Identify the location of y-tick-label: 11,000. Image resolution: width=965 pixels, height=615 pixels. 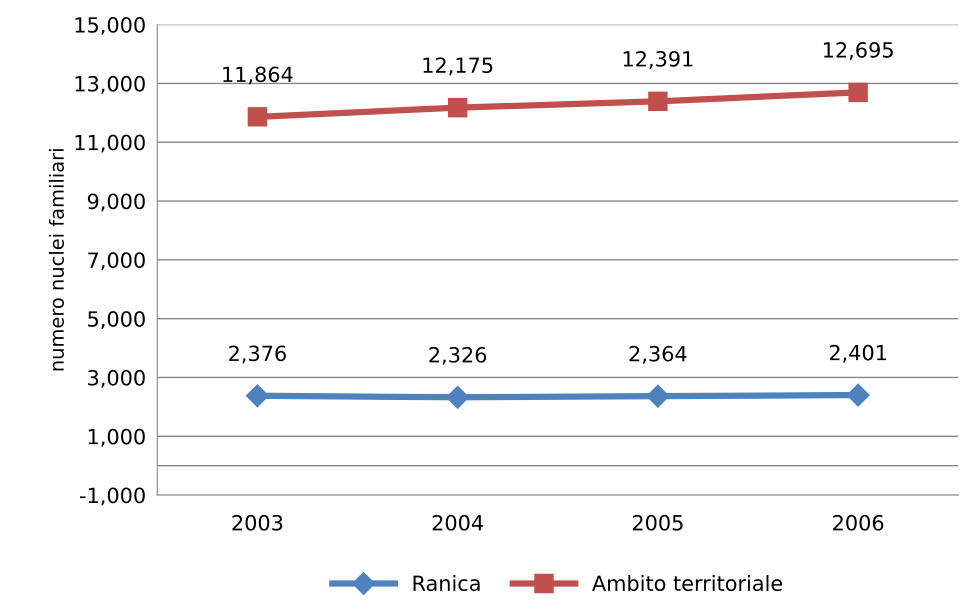
(110, 143).